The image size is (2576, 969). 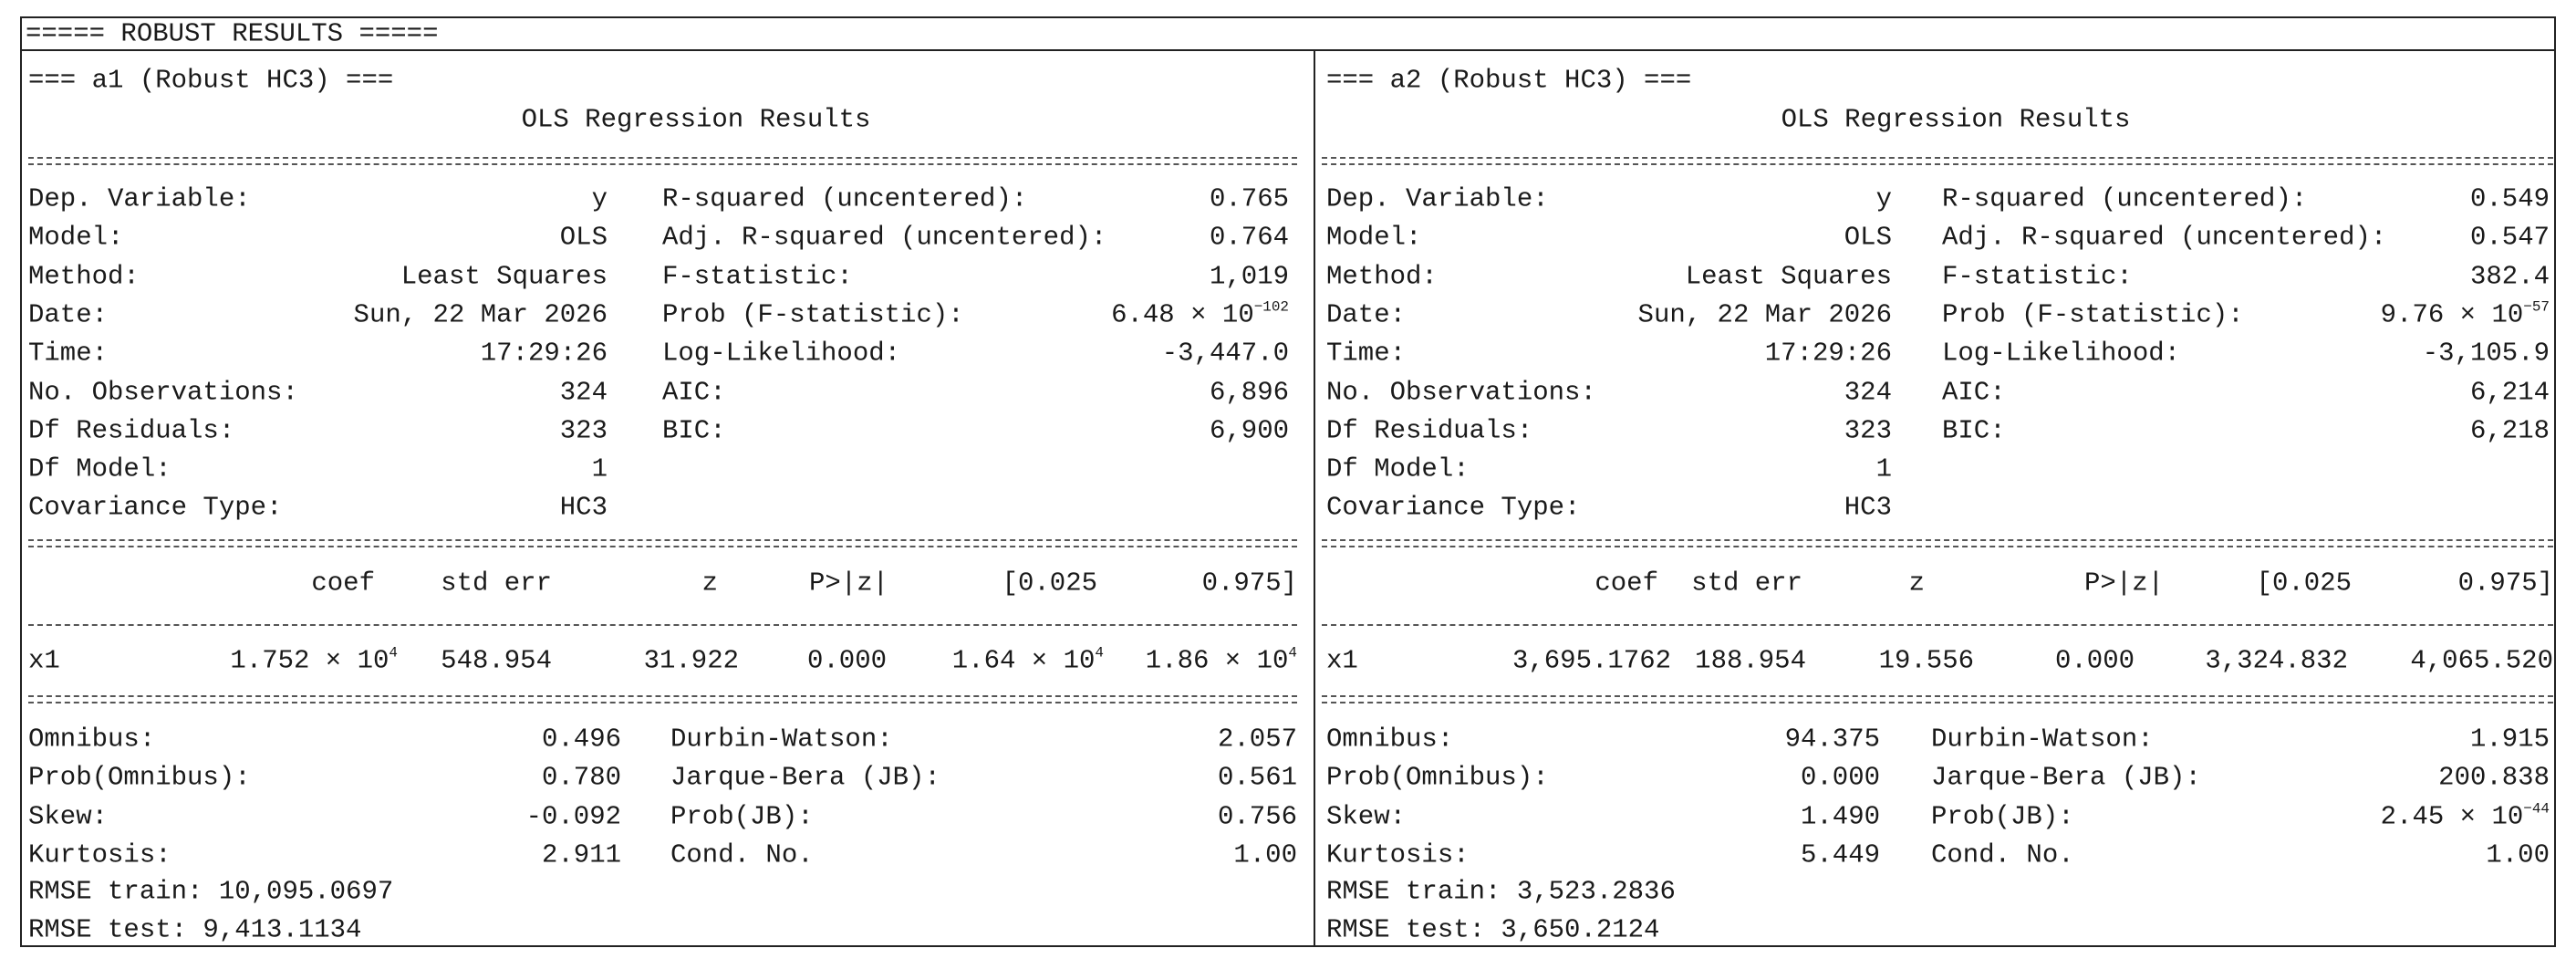 What do you see at coordinates (2509, 392) in the screenshot?
I see `stat-value: 6,214` at bounding box center [2509, 392].